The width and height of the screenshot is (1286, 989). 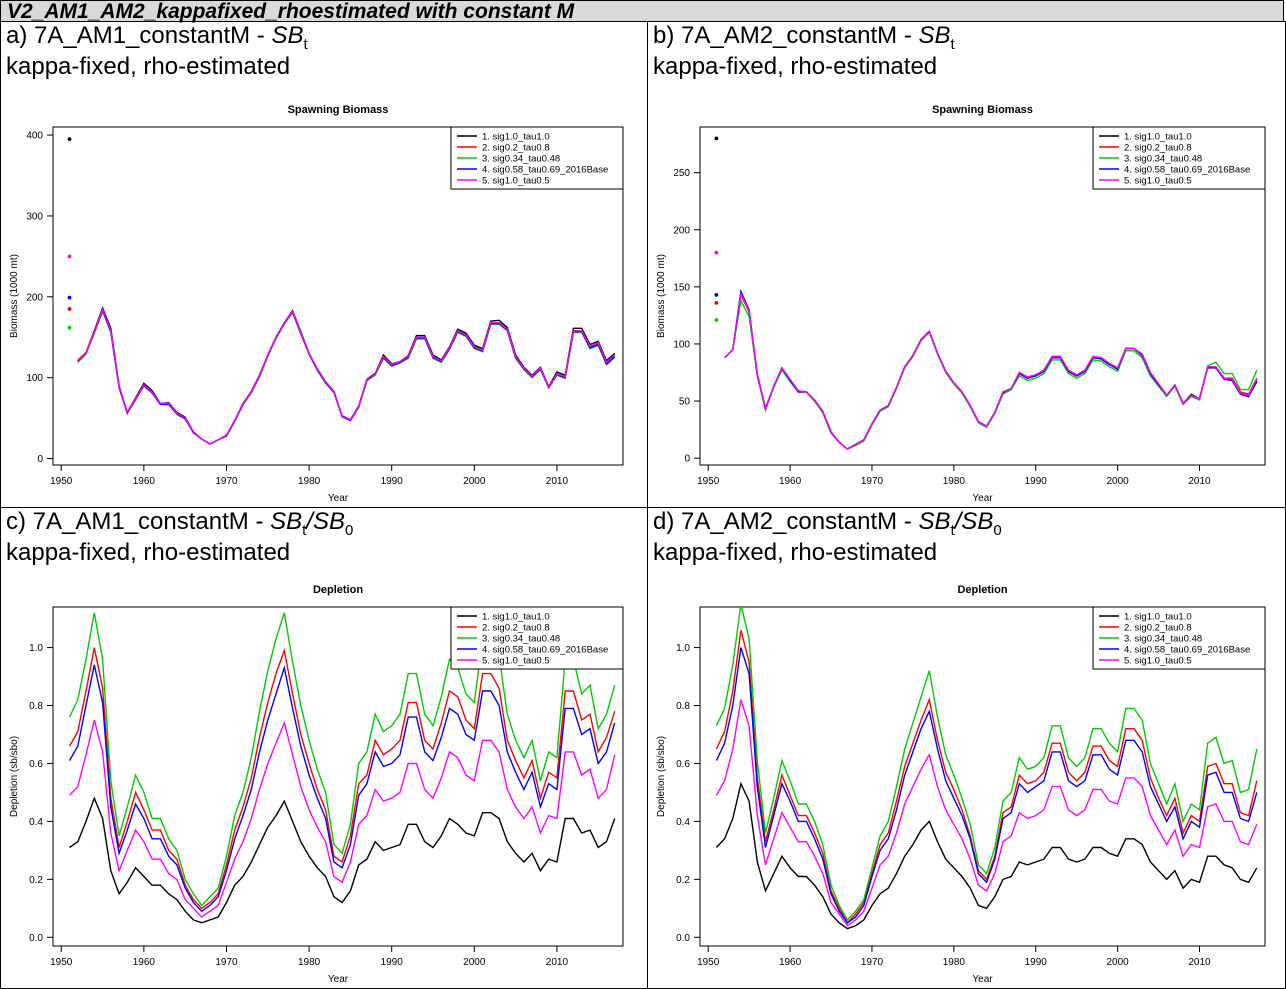 What do you see at coordinates (36, 764) in the screenshot?
I see `y-tick-label: 0.6` at bounding box center [36, 764].